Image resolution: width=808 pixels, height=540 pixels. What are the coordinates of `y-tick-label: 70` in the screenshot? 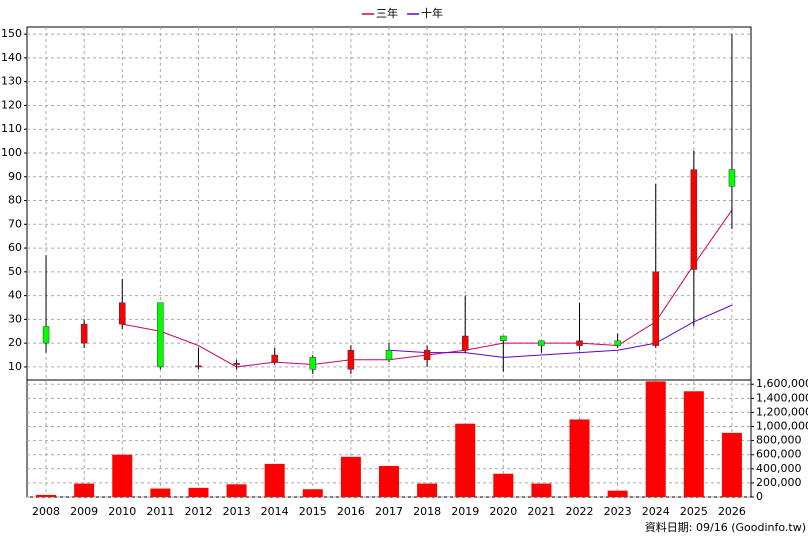 It's located at (15, 223).